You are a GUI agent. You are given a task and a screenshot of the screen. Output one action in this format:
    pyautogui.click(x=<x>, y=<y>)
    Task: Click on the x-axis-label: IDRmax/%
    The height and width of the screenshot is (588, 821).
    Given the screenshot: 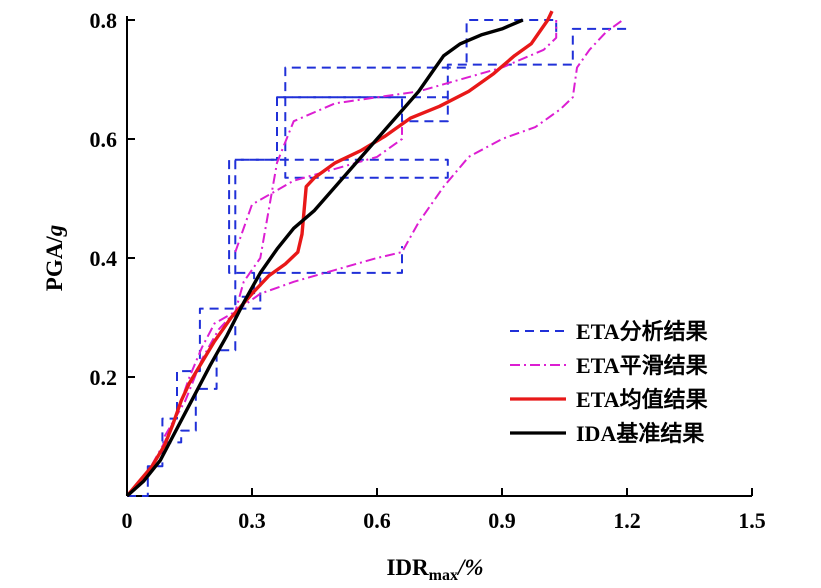 What is the action you would take?
    pyautogui.click(x=434, y=569)
    